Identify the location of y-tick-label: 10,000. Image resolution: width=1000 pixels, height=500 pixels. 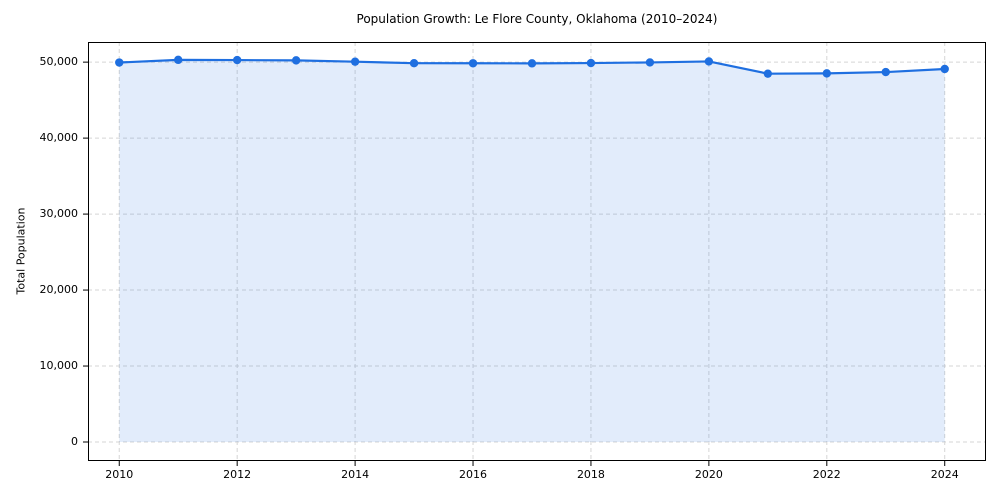
(59, 366).